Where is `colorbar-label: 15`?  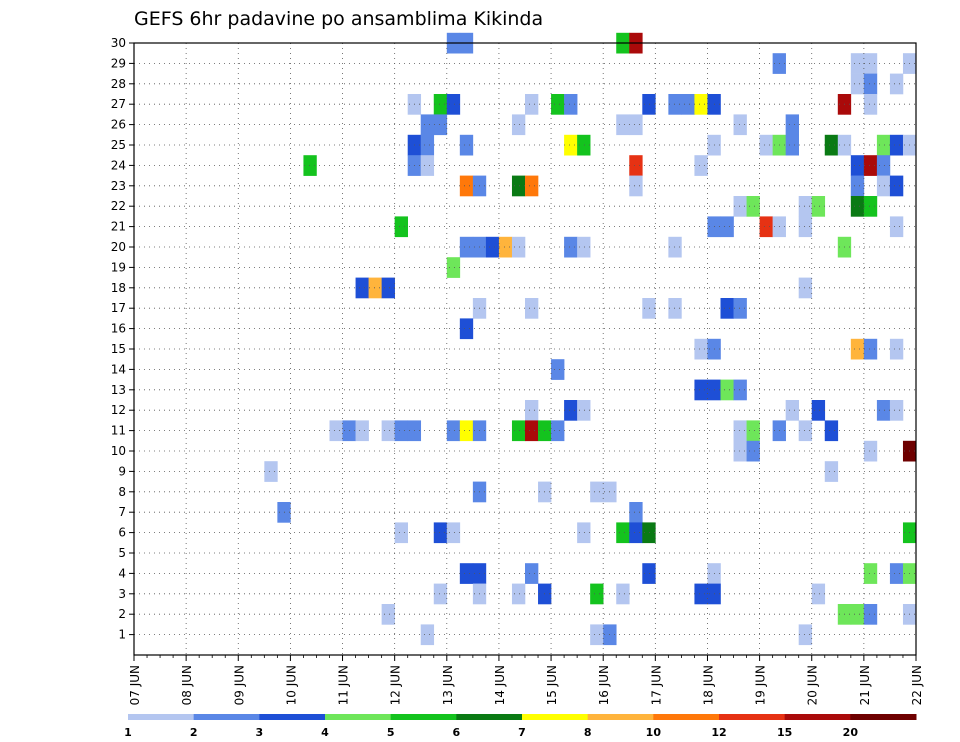
colorbar-label: 15 is located at coordinates (784, 732).